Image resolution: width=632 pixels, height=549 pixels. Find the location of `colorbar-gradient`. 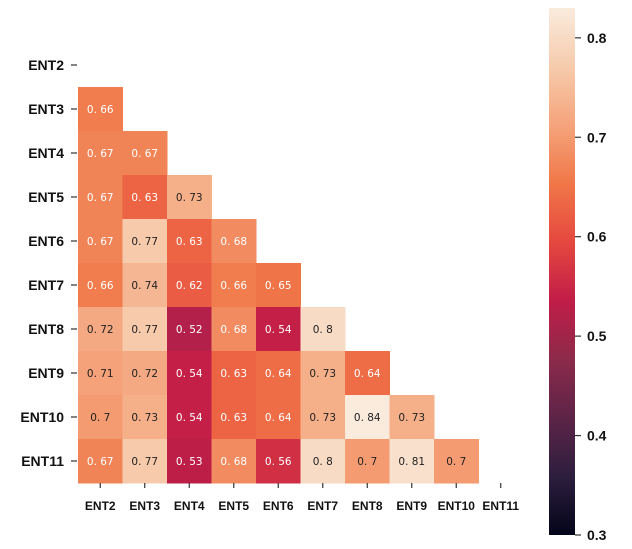

colorbar-gradient is located at coordinates (562, 271).